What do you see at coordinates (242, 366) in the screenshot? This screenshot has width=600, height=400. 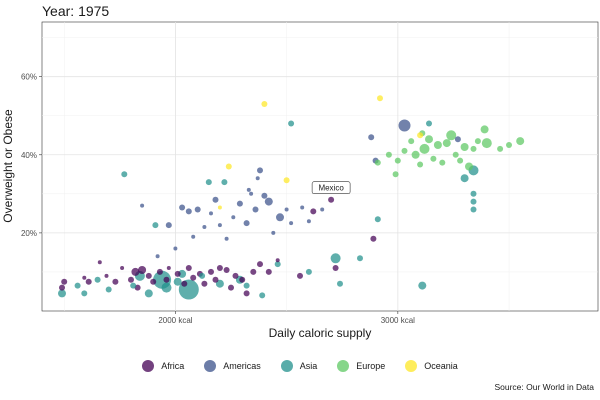 I see `legend-label: Americas` at bounding box center [242, 366].